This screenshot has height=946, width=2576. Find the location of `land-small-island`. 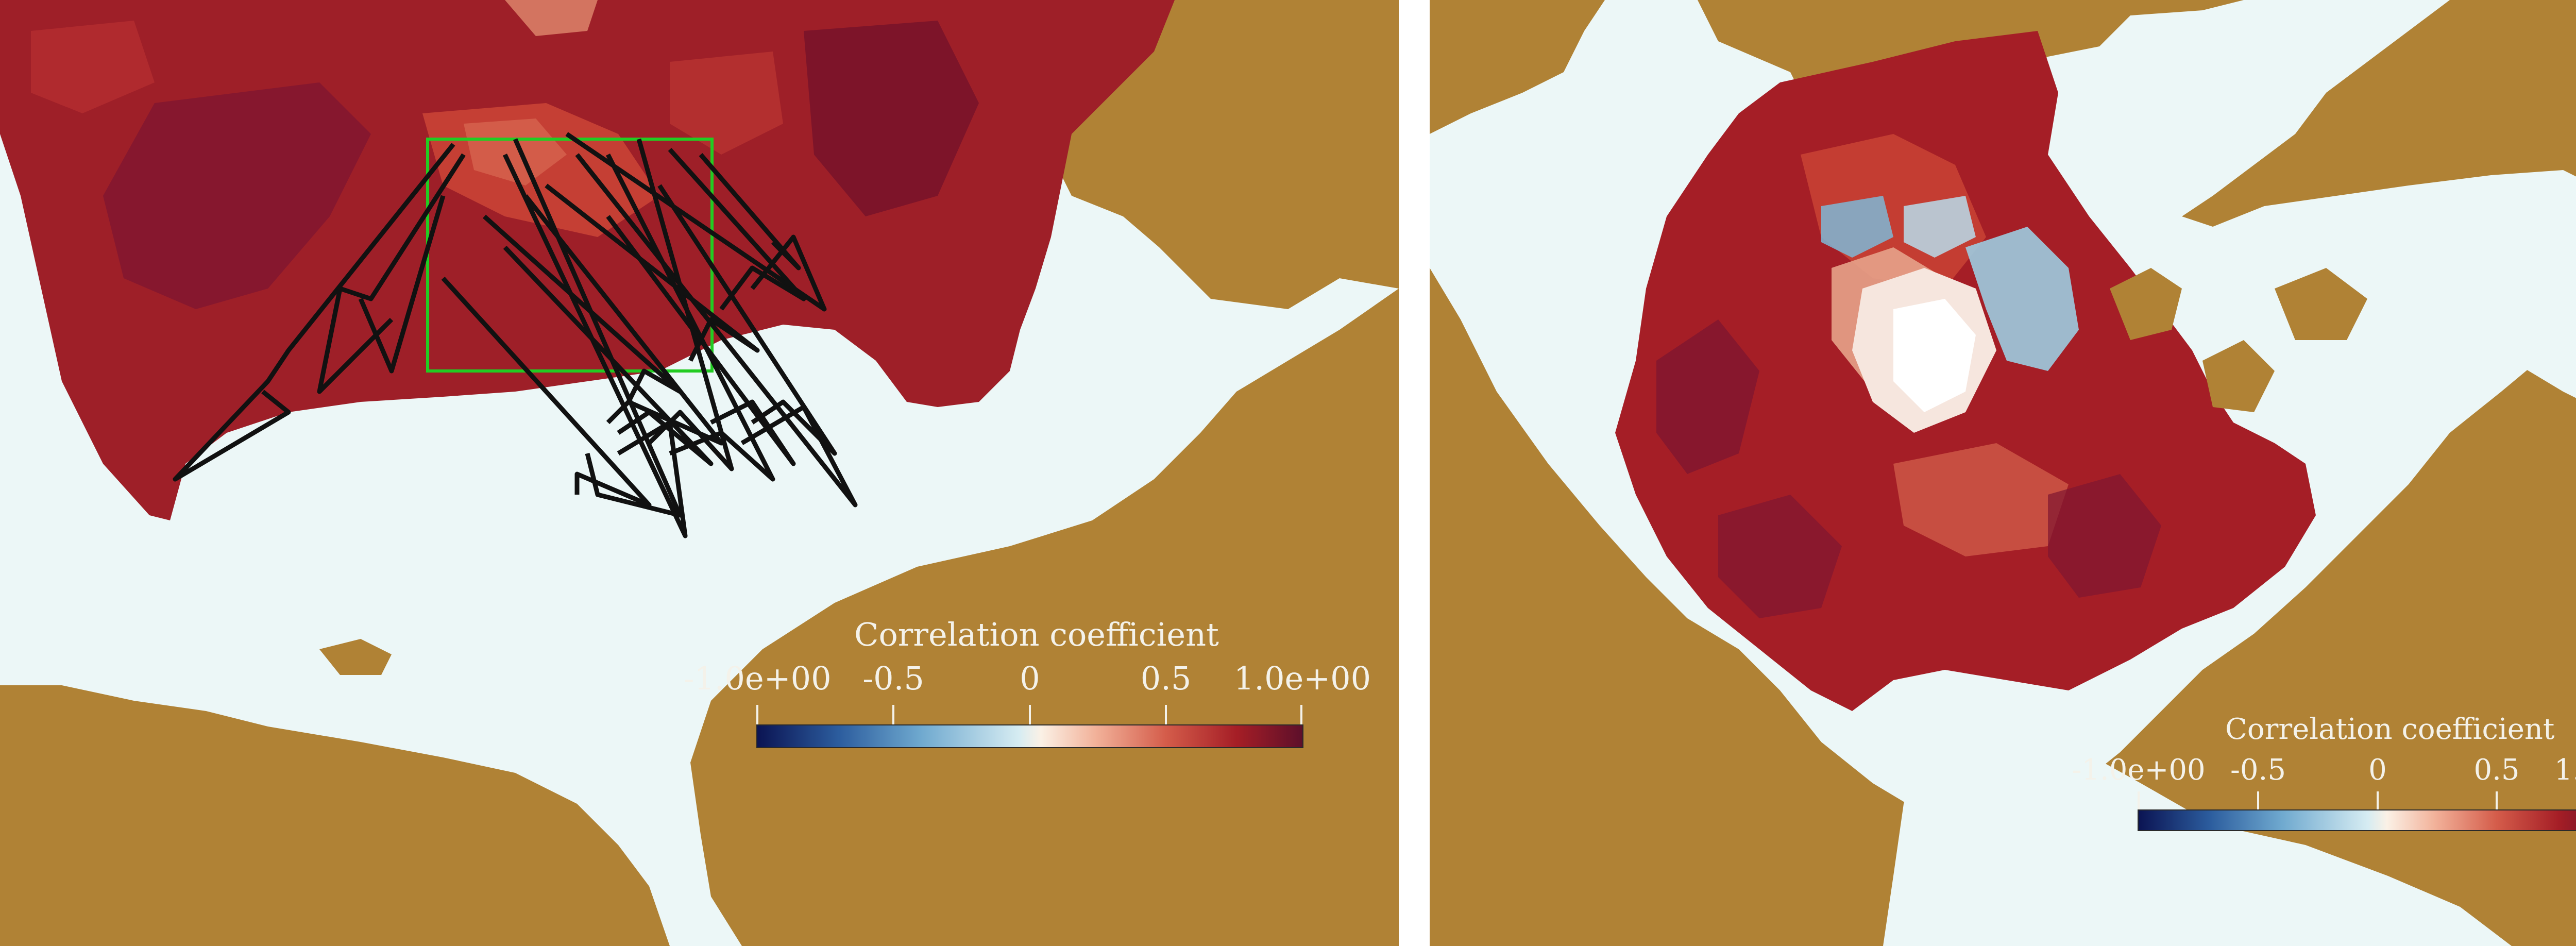

land-small-island is located at coordinates (355, 657).